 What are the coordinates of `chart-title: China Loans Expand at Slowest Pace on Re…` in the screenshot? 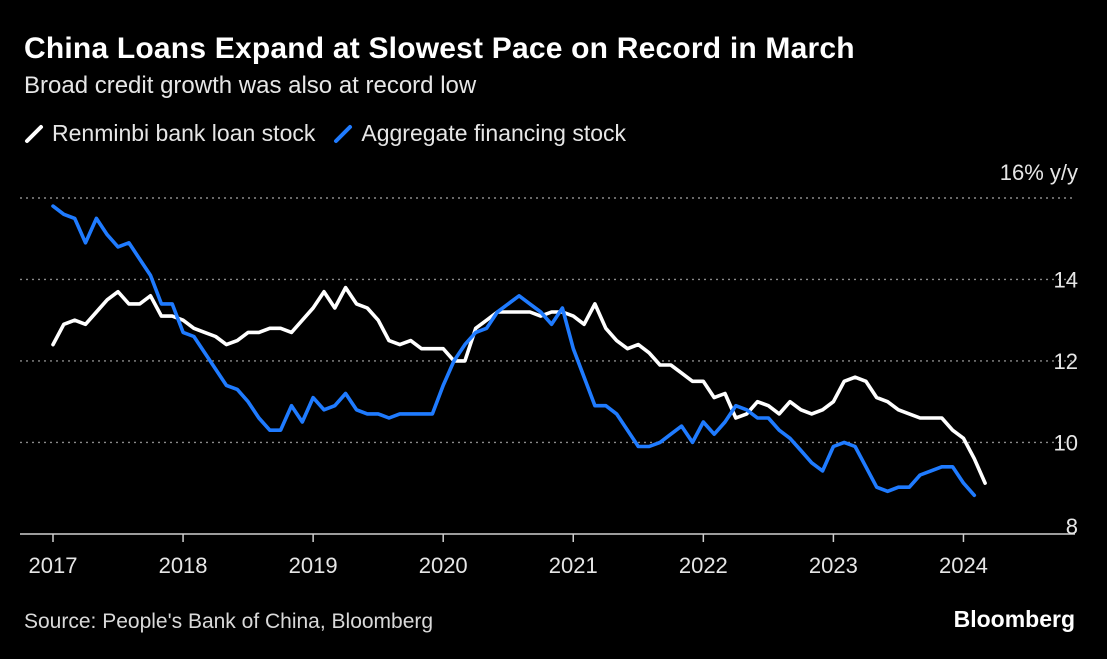 It's located at (439, 48).